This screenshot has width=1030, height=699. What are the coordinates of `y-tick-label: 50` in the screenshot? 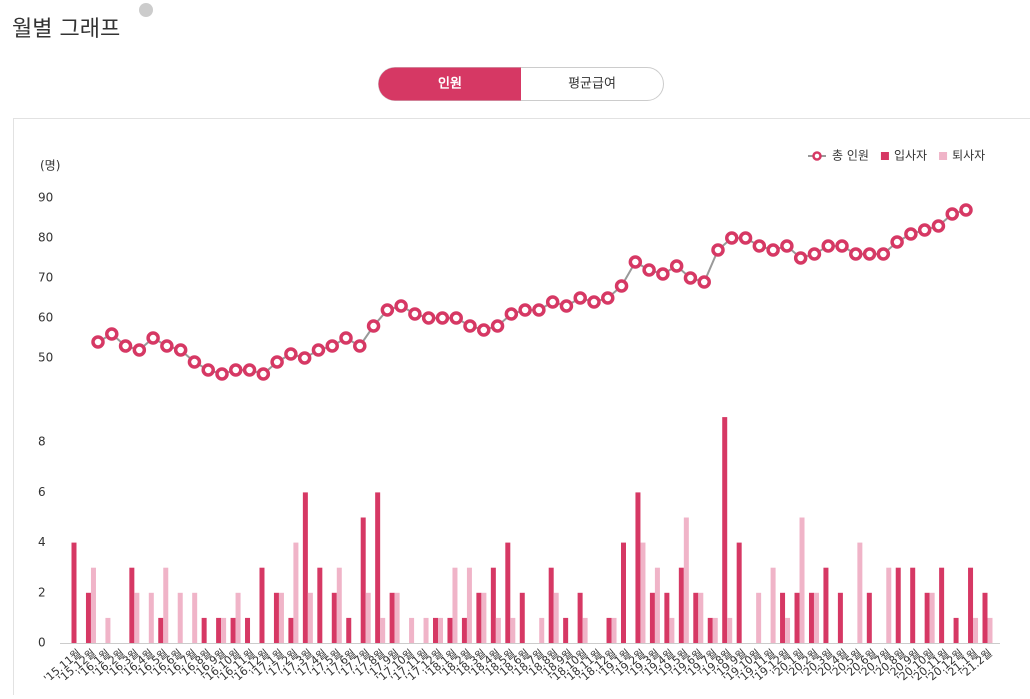 It's located at (45, 358).